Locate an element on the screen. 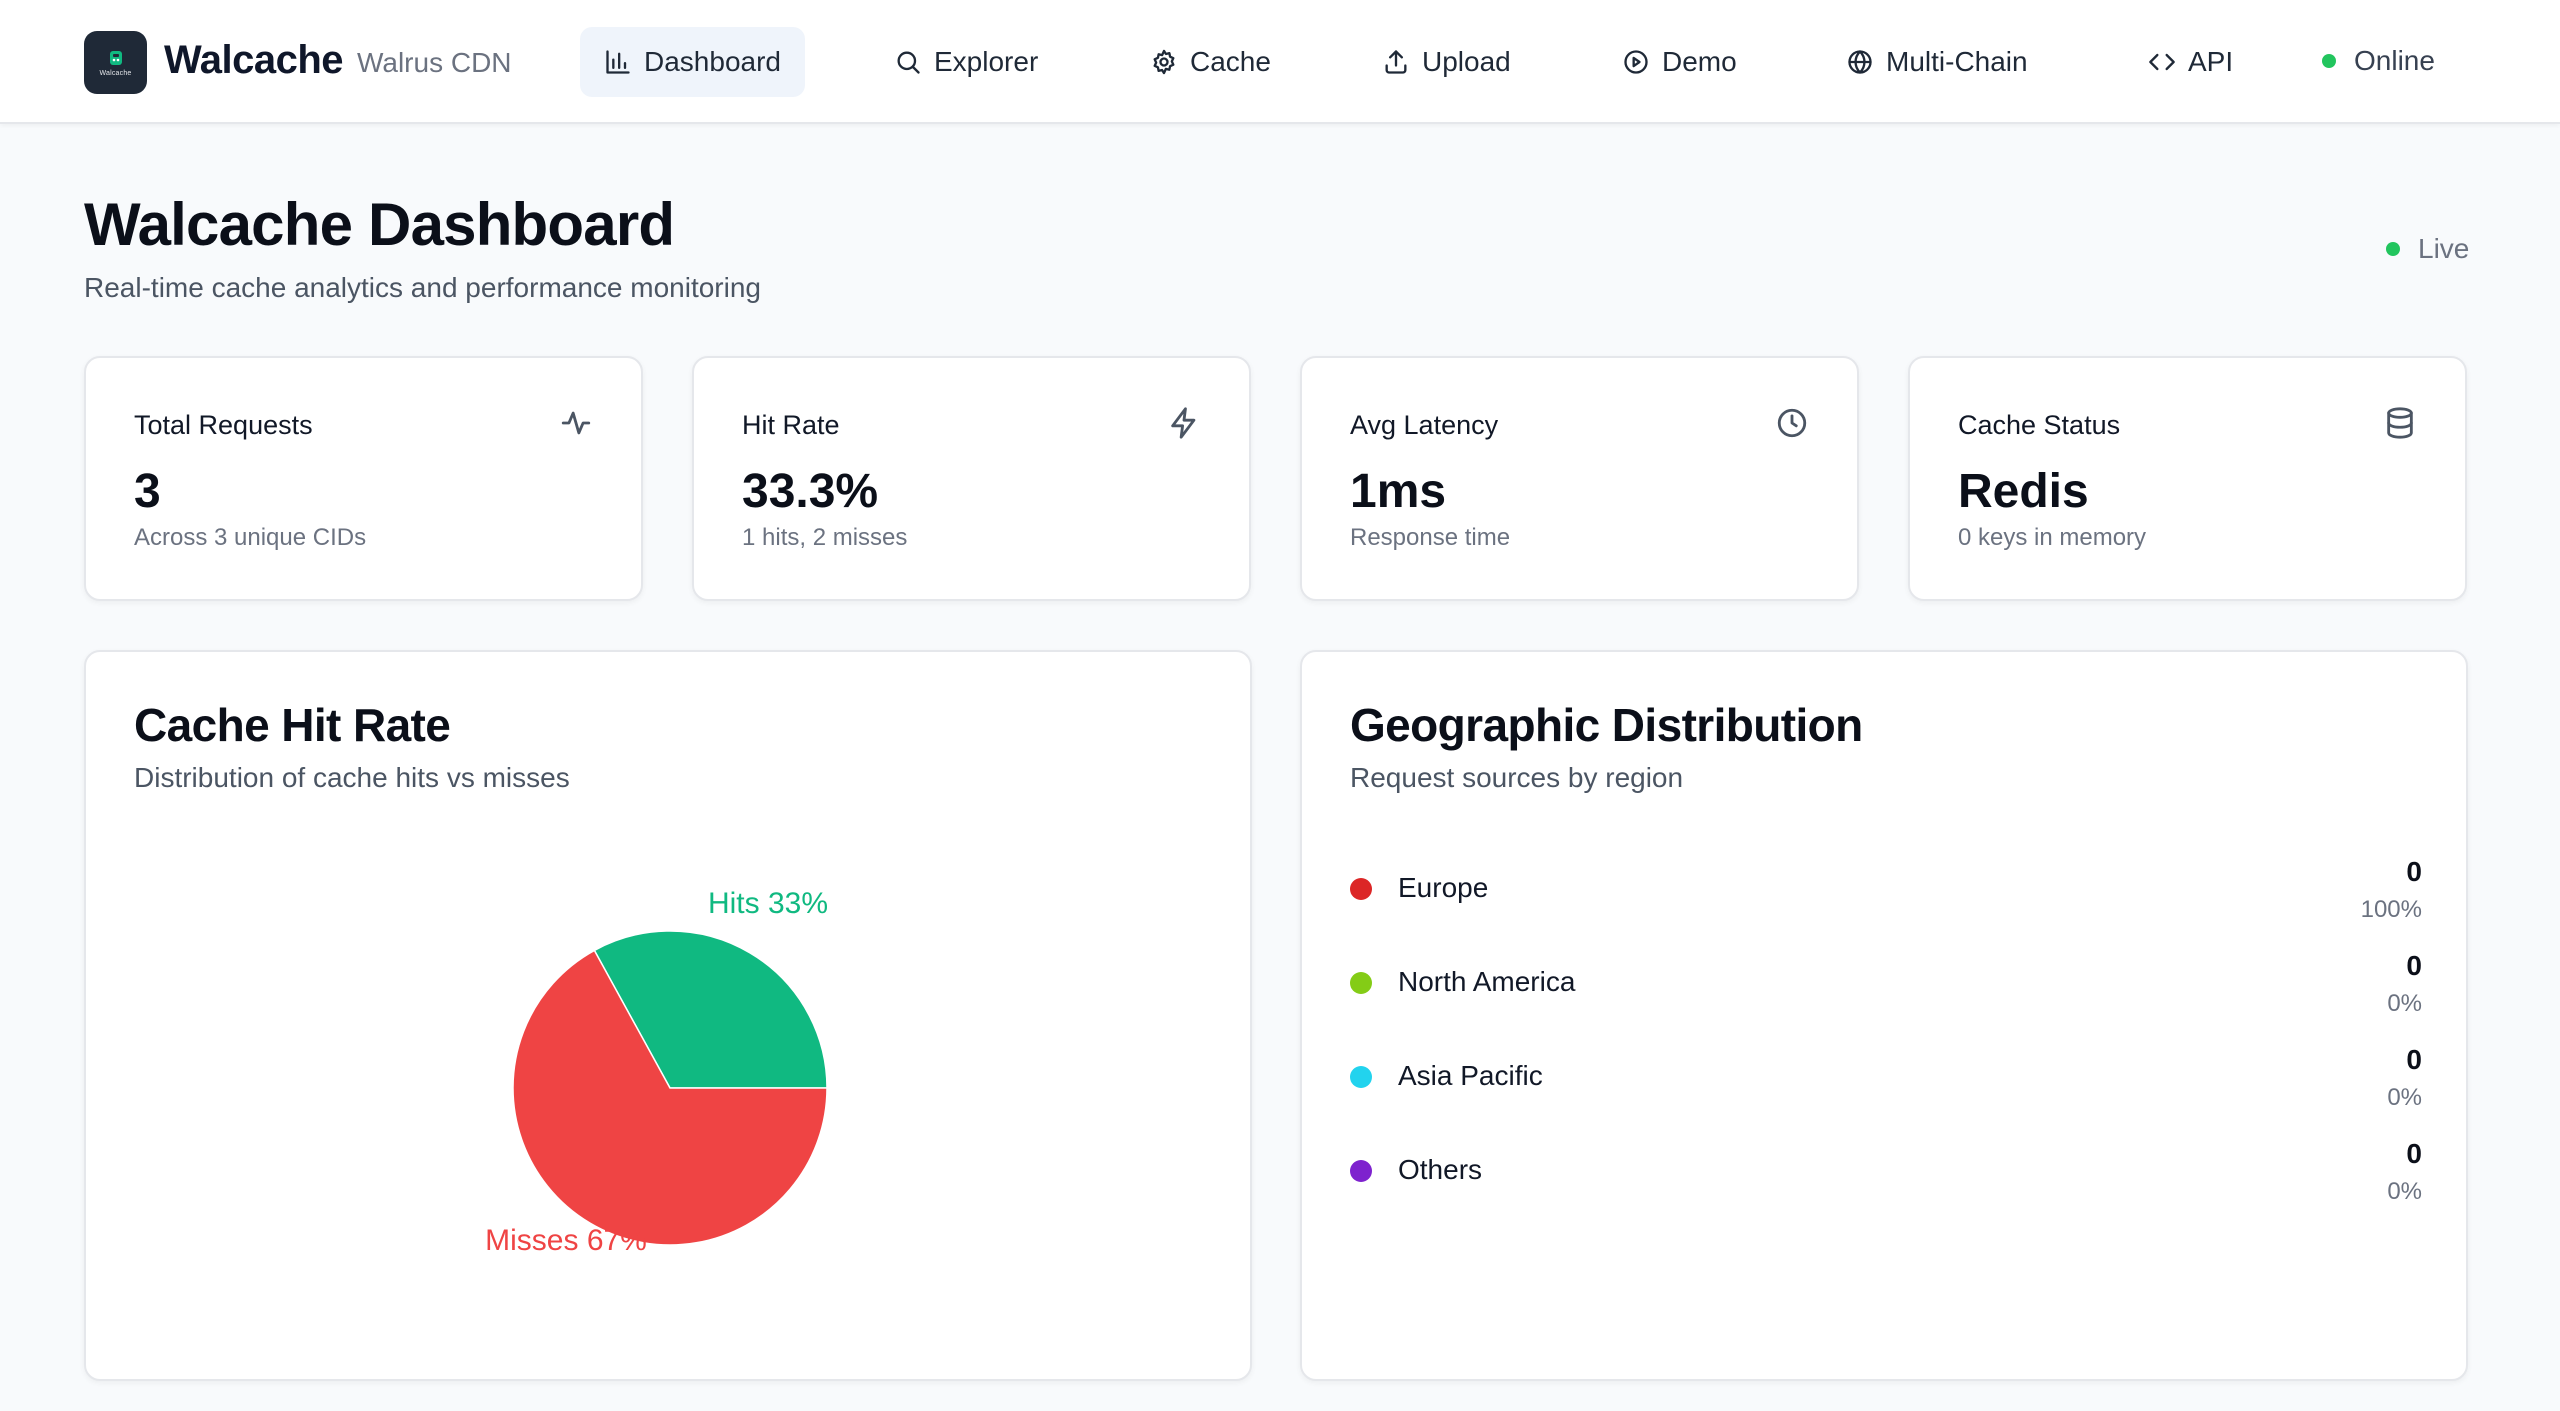 This screenshot has width=2560, height=1411. live-label: Live is located at coordinates (2444, 248).